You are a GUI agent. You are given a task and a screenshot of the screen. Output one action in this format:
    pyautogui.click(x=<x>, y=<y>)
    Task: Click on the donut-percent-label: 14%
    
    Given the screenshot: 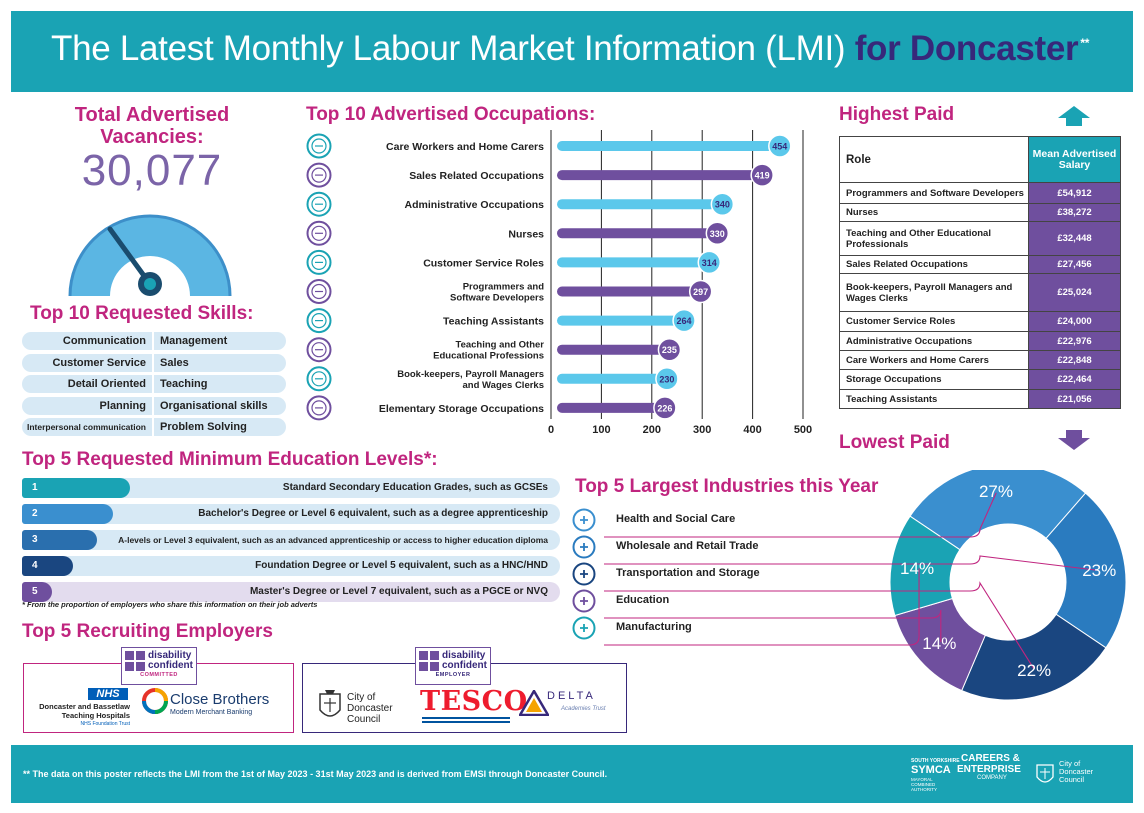 What is the action you would take?
    pyautogui.click(x=939, y=643)
    